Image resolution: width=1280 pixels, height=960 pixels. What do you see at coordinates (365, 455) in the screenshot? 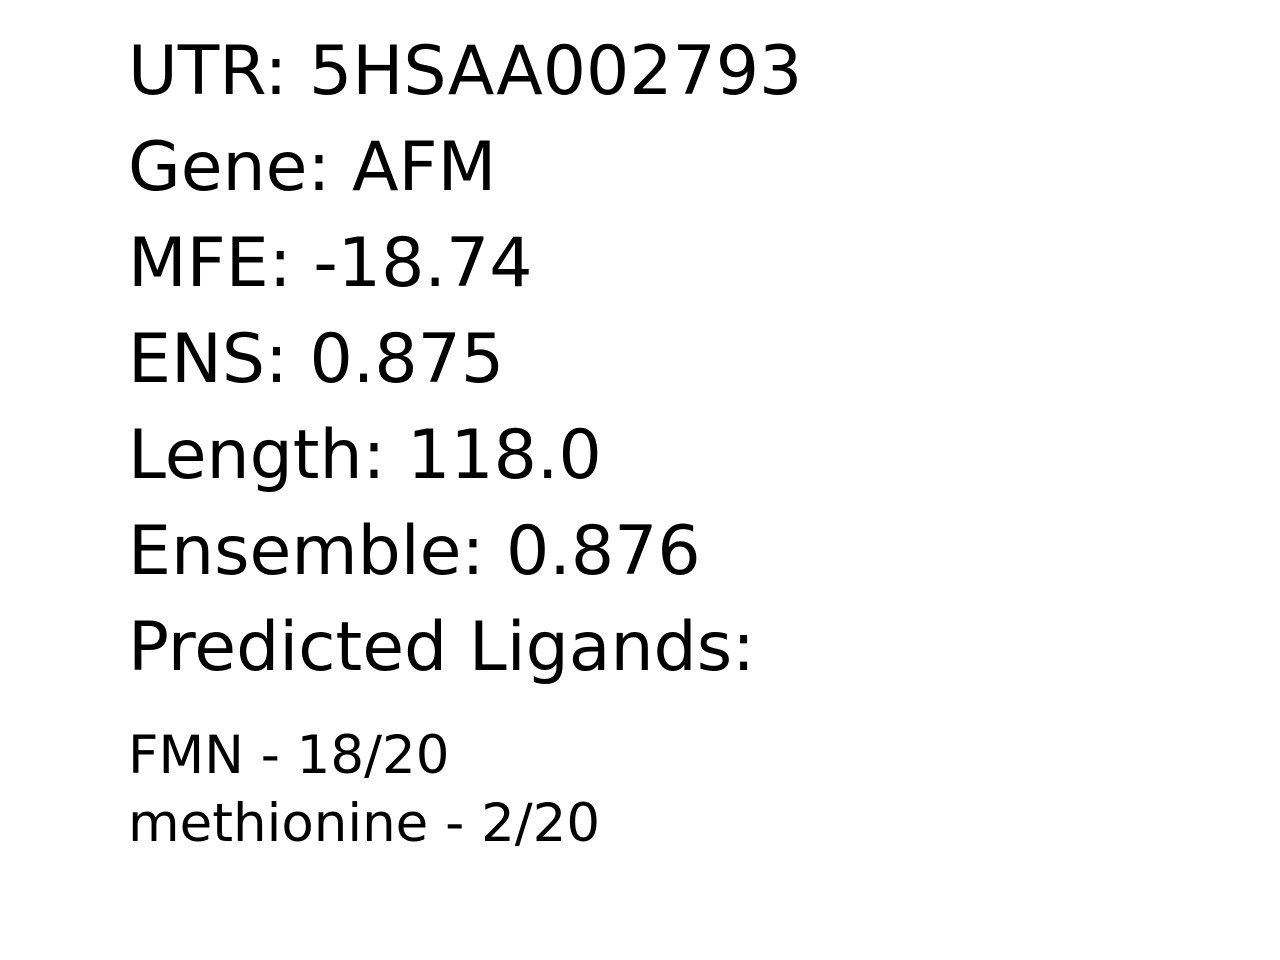
I see `length-value: Length: 118.0` at bounding box center [365, 455].